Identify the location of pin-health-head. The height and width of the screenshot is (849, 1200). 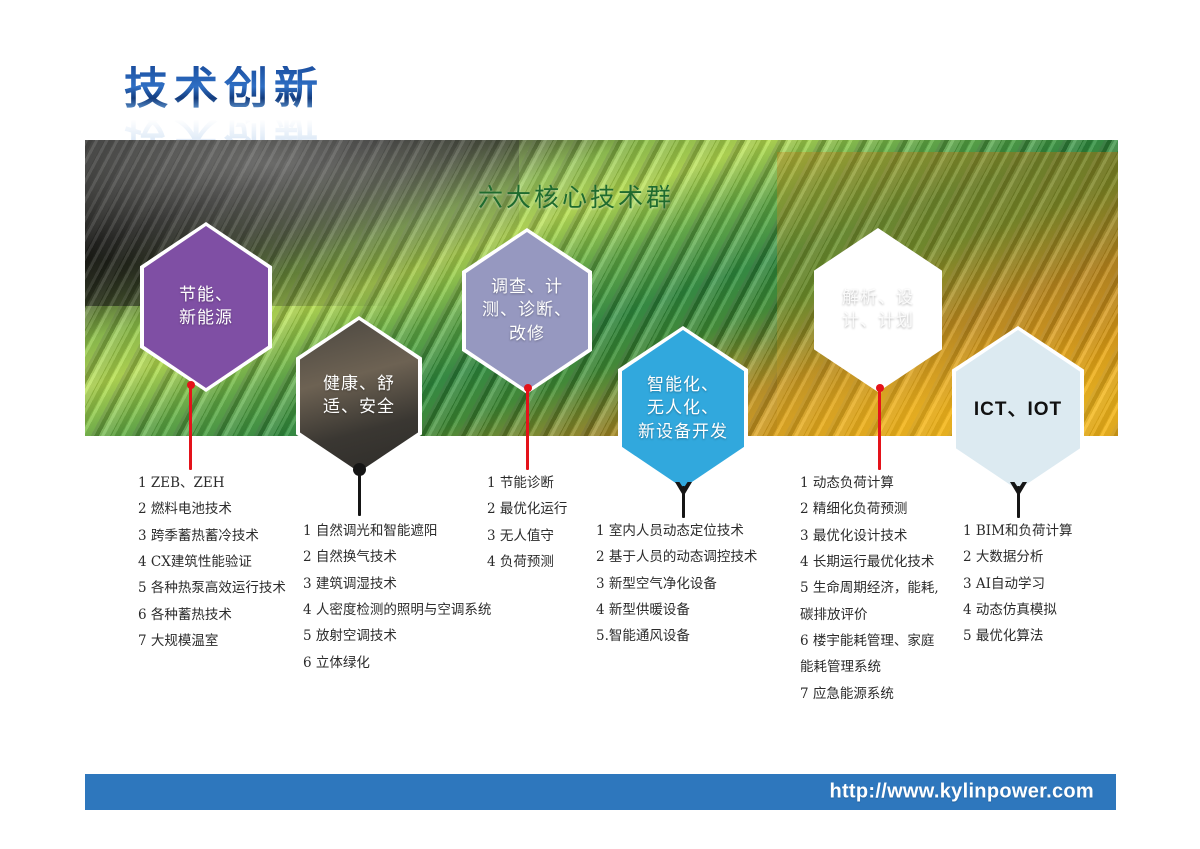
(359, 469).